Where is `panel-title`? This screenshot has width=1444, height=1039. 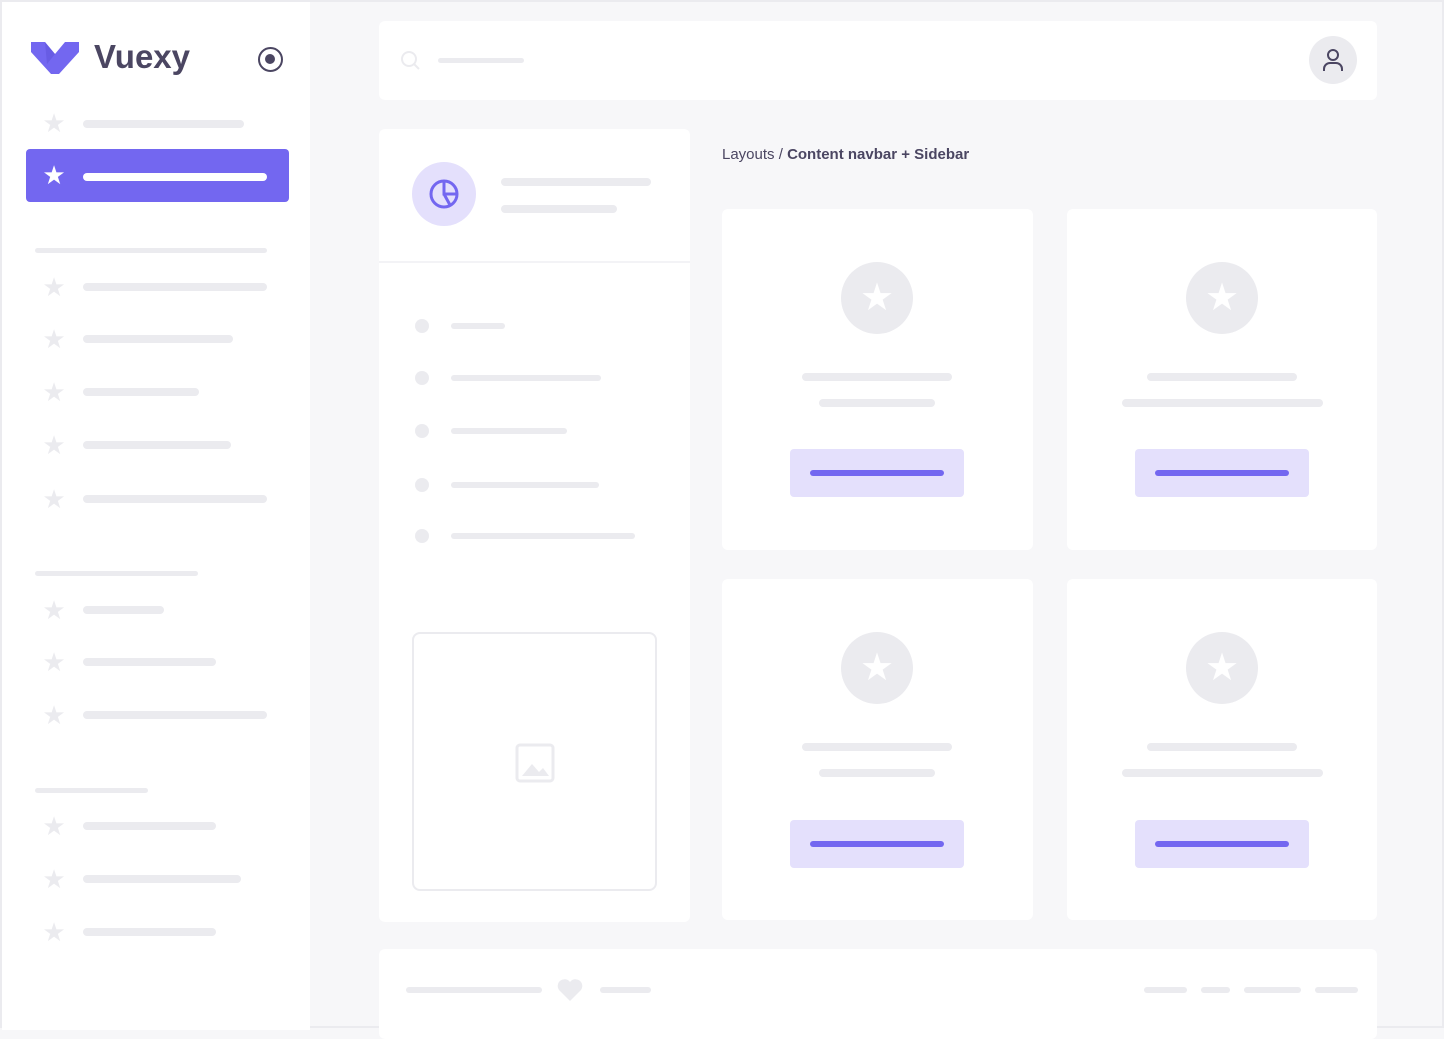
panel-title is located at coordinates (576, 182).